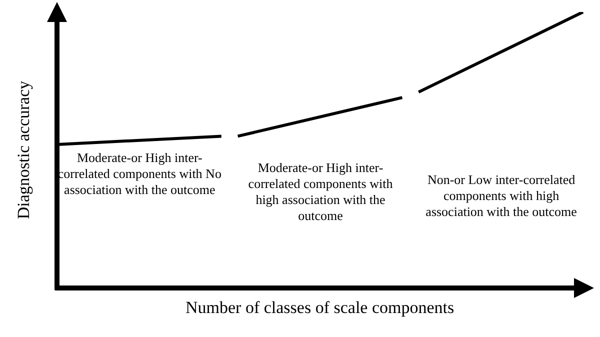 The width and height of the screenshot is (600, 337). I want to click on annotation: Moderate-or High inter-correlated components with No association with the outcome, so click(139, 174).